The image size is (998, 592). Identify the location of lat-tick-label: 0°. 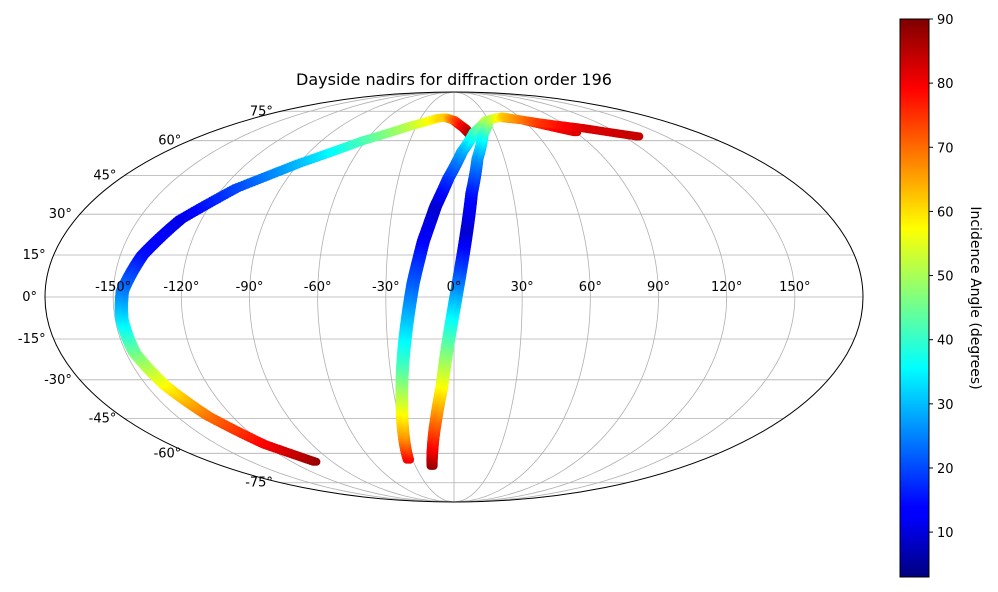
(29, 297).